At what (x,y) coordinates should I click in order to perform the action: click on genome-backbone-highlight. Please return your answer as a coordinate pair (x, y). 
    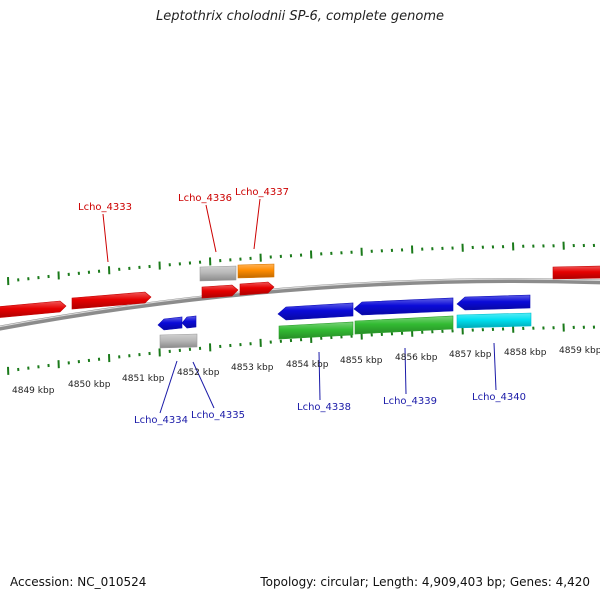
    Looking at the image, I should click on (300, 303).